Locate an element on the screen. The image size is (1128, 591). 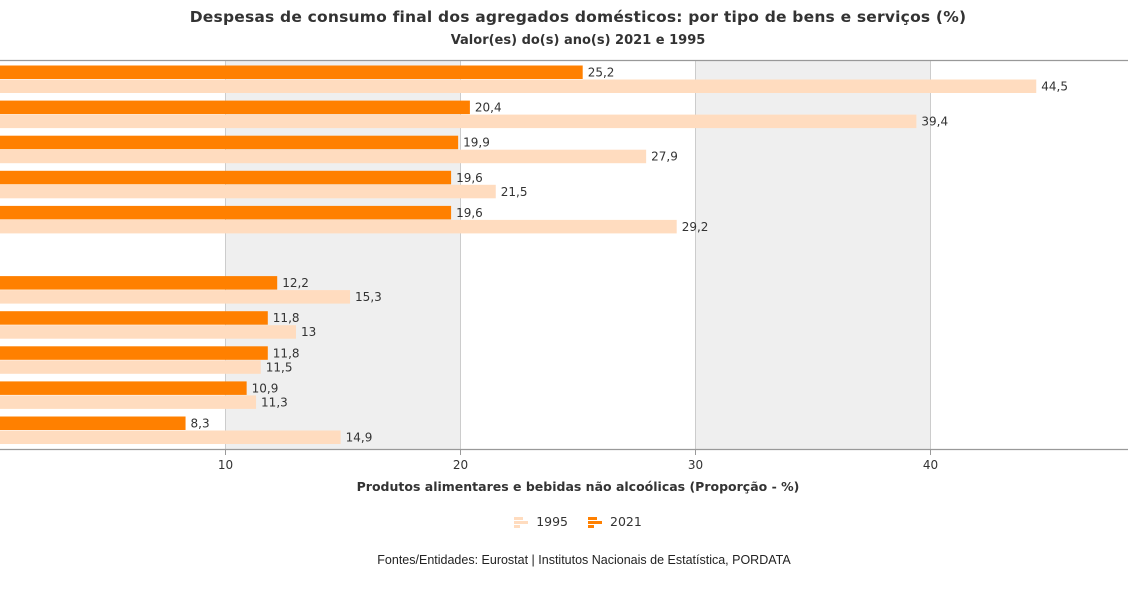
data-label-1995-11: 14,9 is located at coordinates (359, 438).